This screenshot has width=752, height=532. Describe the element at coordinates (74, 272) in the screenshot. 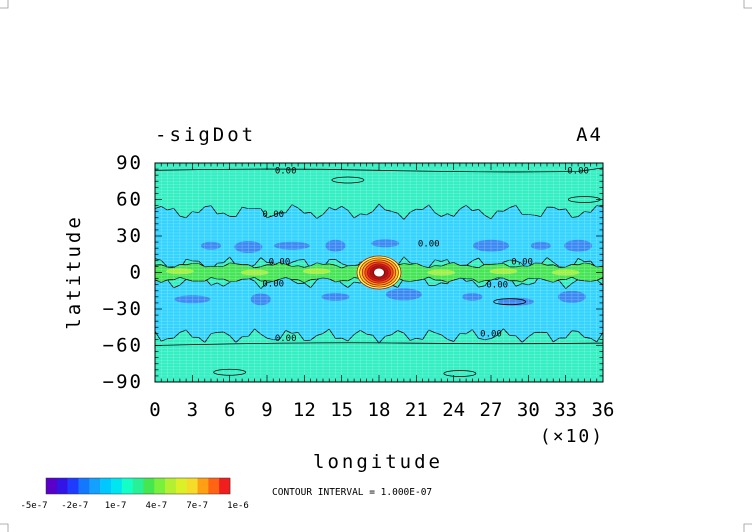

I see `y-axis-label: latitude` at that location.